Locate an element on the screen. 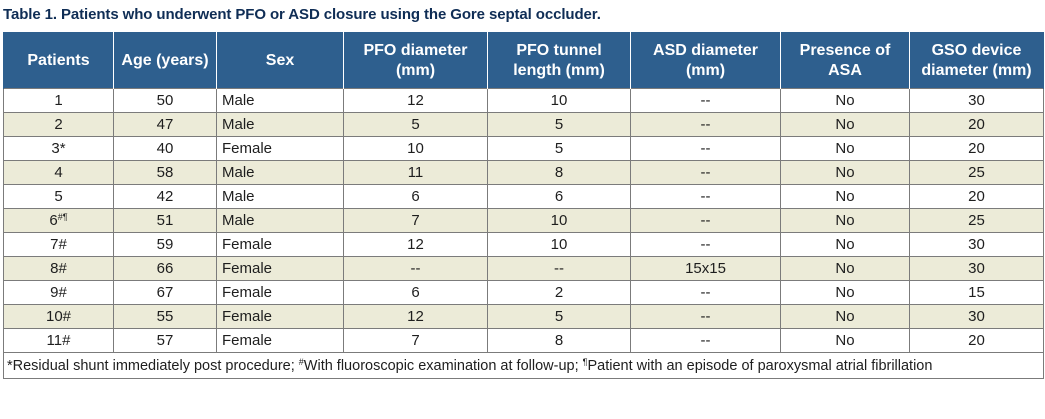  patient-cell: 5 is located at coordinates (58, 196).